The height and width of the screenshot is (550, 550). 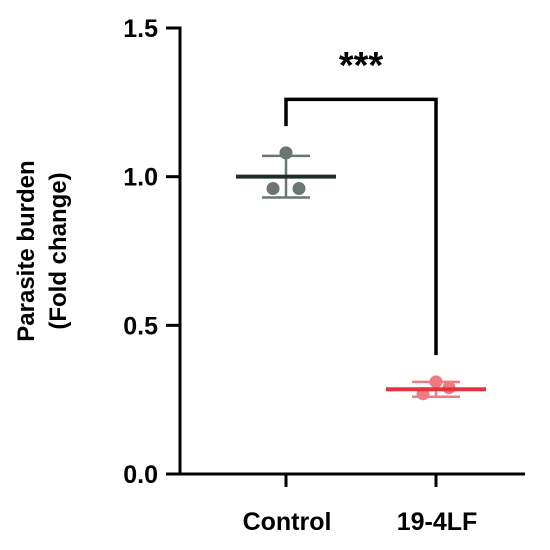 I want to click on y-axis-label: Parasite burden (Fold change), so click(x=42, y=250).